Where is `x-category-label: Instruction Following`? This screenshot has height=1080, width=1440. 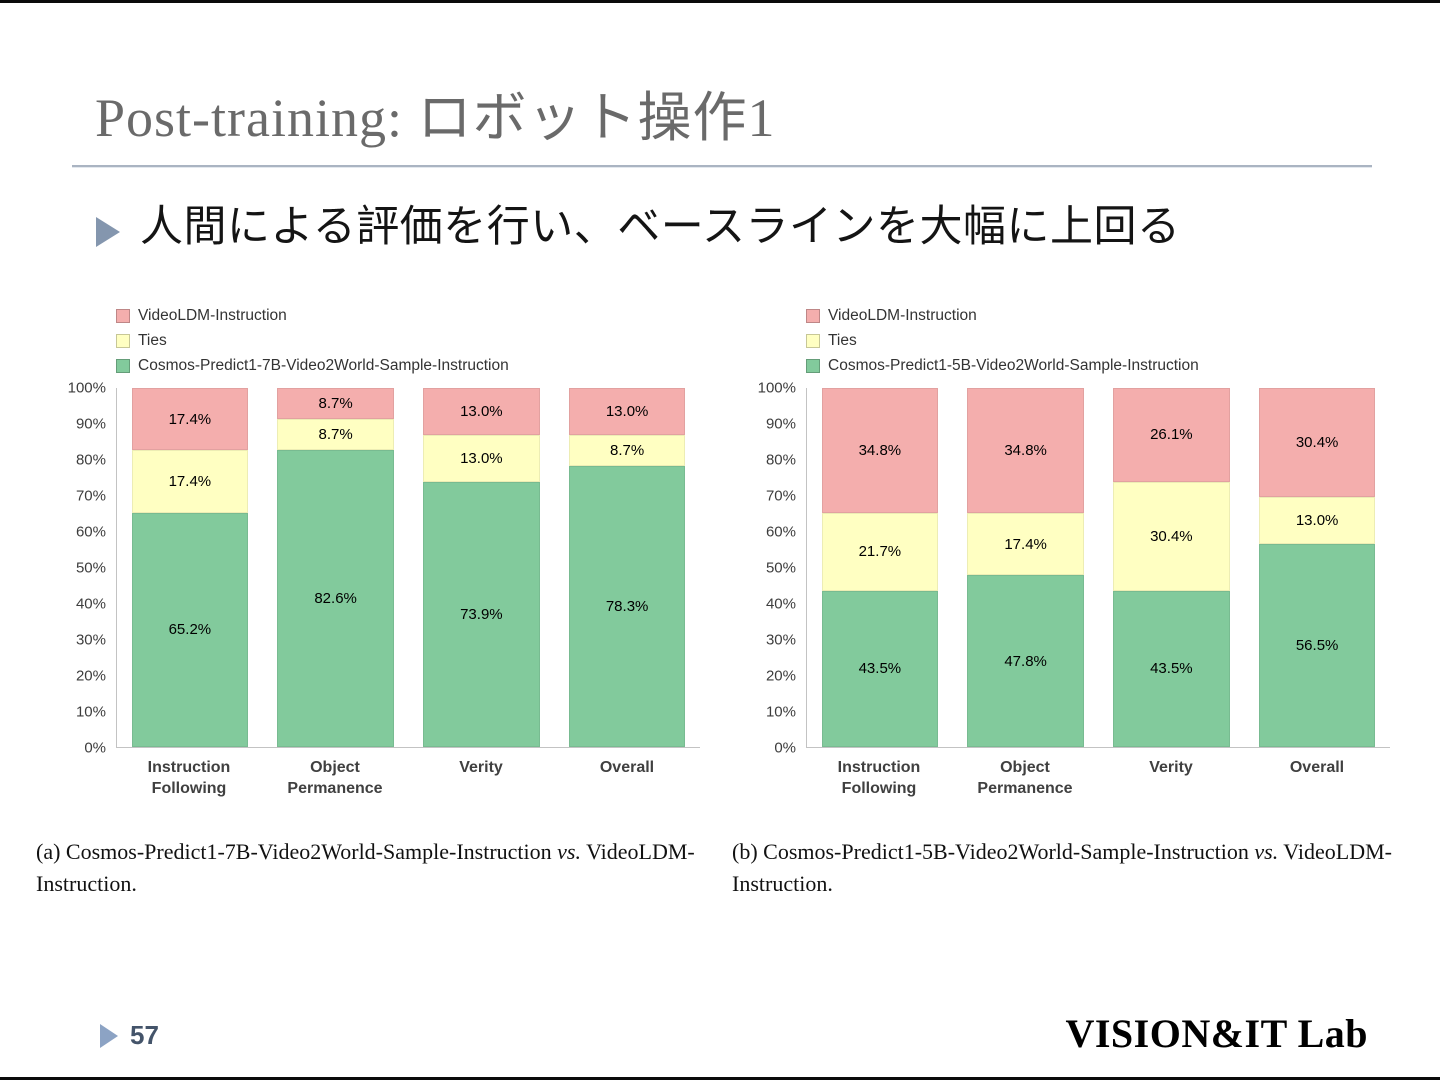 x-category-label: Instruction Following is located at coordinates (189, 778).